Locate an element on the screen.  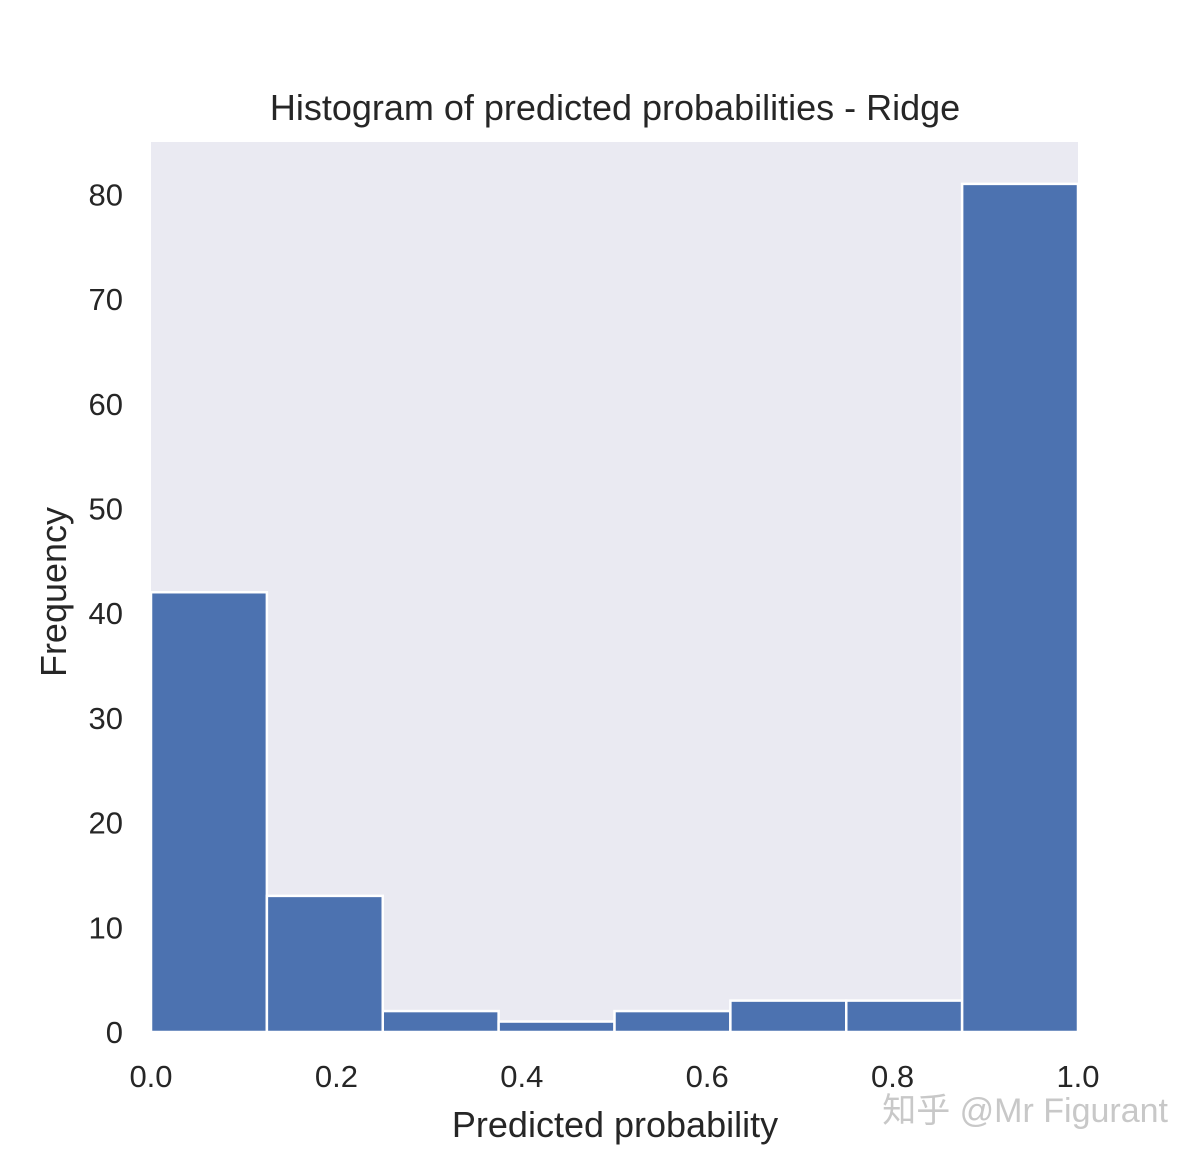
y-tick-label: 60 is located at coordinates (106, 404).